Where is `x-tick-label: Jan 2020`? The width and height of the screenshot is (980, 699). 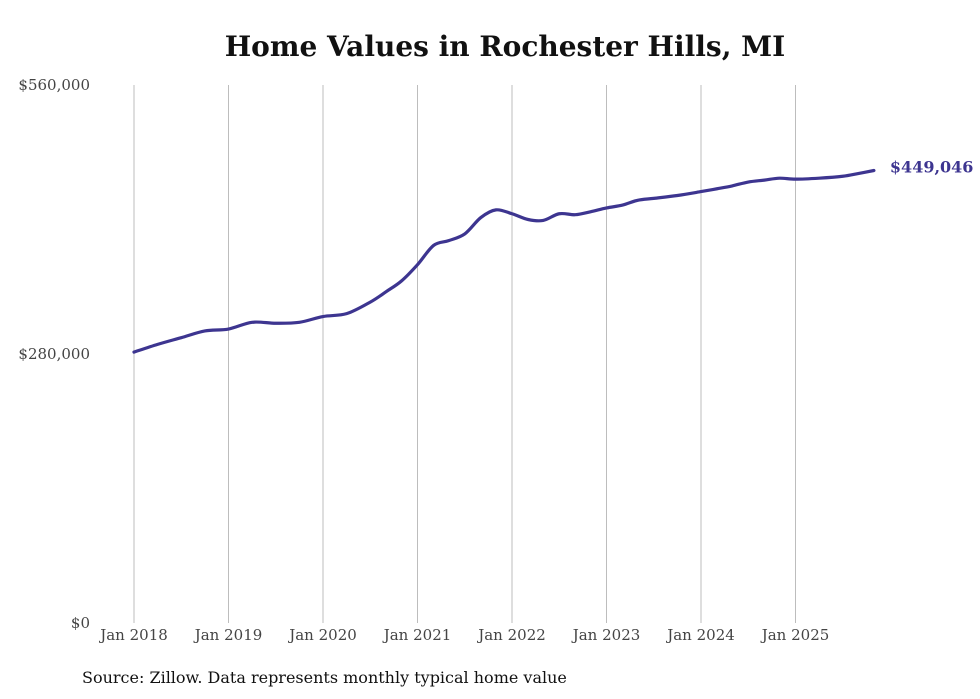 x-tick-label: Jan 2020 is located at coordinates (322, 635).